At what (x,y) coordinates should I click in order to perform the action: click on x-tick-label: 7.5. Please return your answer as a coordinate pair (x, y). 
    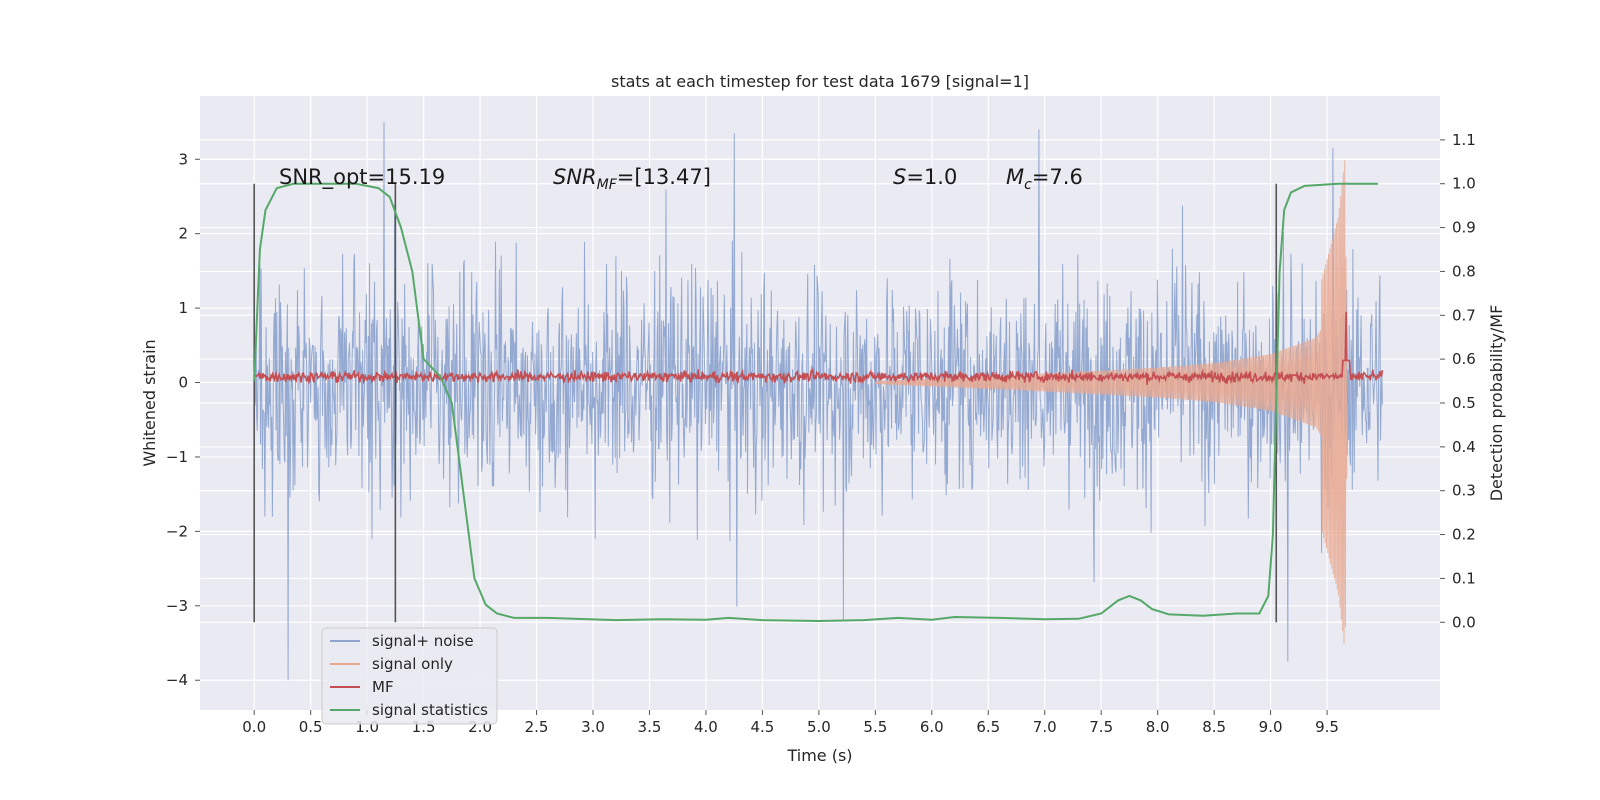
    Looking at the image, I should click on (1101, 727).